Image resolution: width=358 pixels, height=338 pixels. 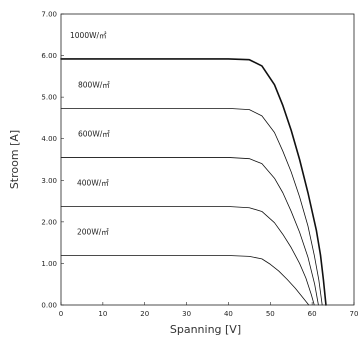 I want to click on x-tick-label: 10, so click(x=102, y=314).